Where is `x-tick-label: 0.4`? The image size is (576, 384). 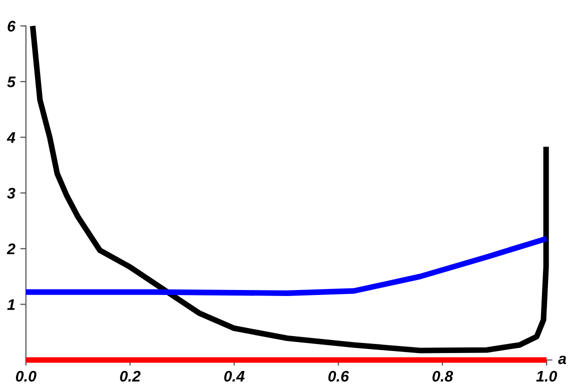
x-tick-label: 0.4 is located at coordinates (234, 376).